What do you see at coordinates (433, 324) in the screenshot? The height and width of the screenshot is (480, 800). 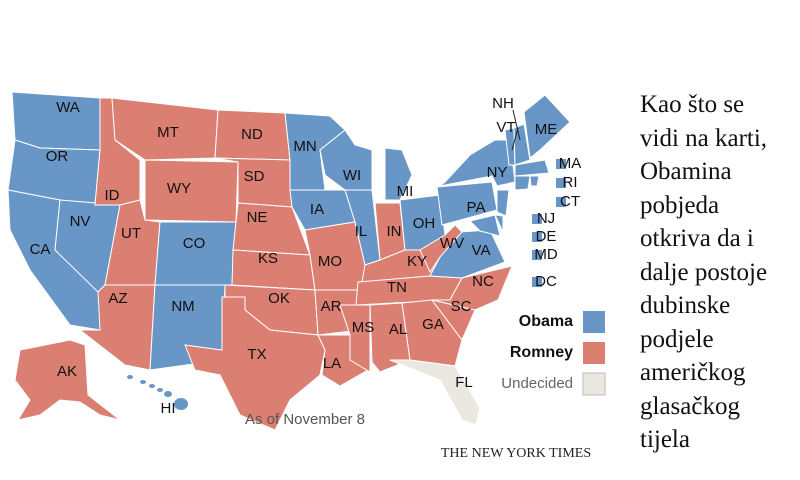 I see `state-label: GA` at bounding box center [433, 324].